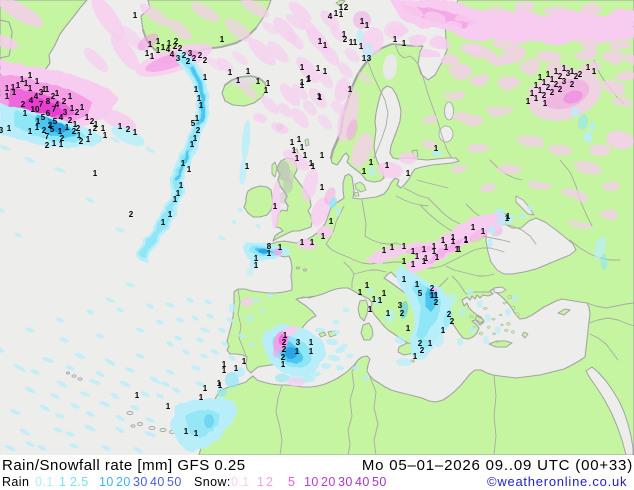  Describe the element at coordinates (54, 109) in the screenshot. I see `svg-text: 7` at that location.